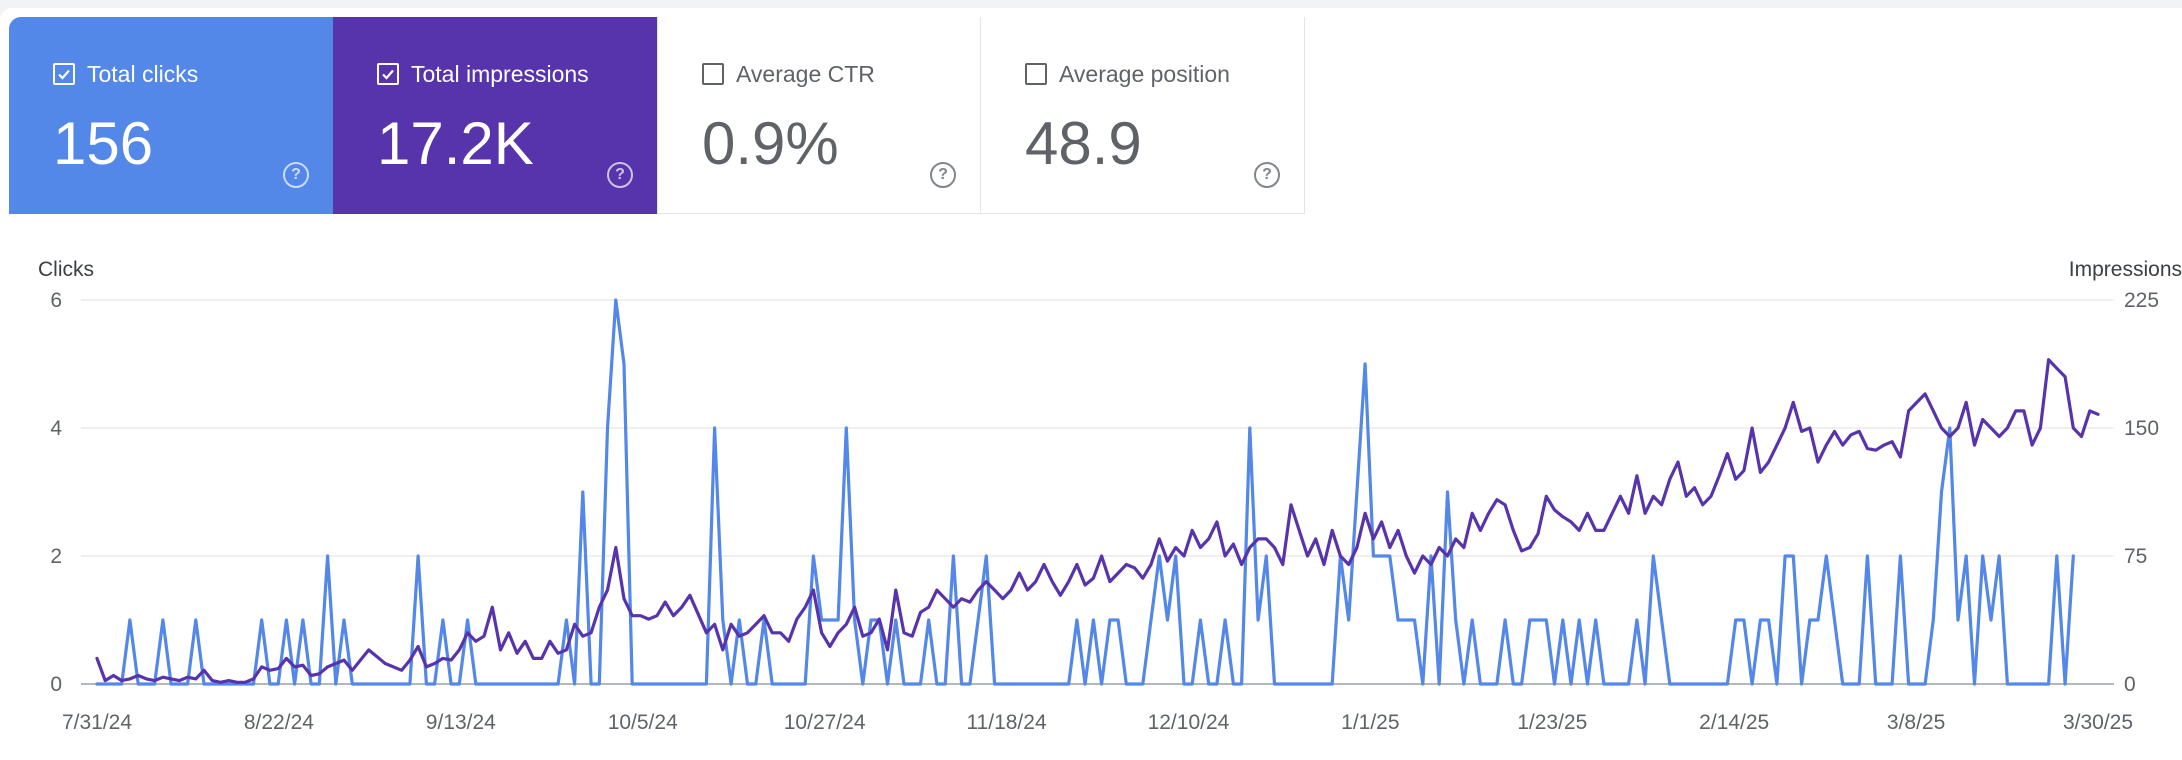 This screenshot has height=760, width=2182. Describe the element at coordinates (770, 143) in the screenshot. I see `average-ctr-value: 0.9%` at that location.